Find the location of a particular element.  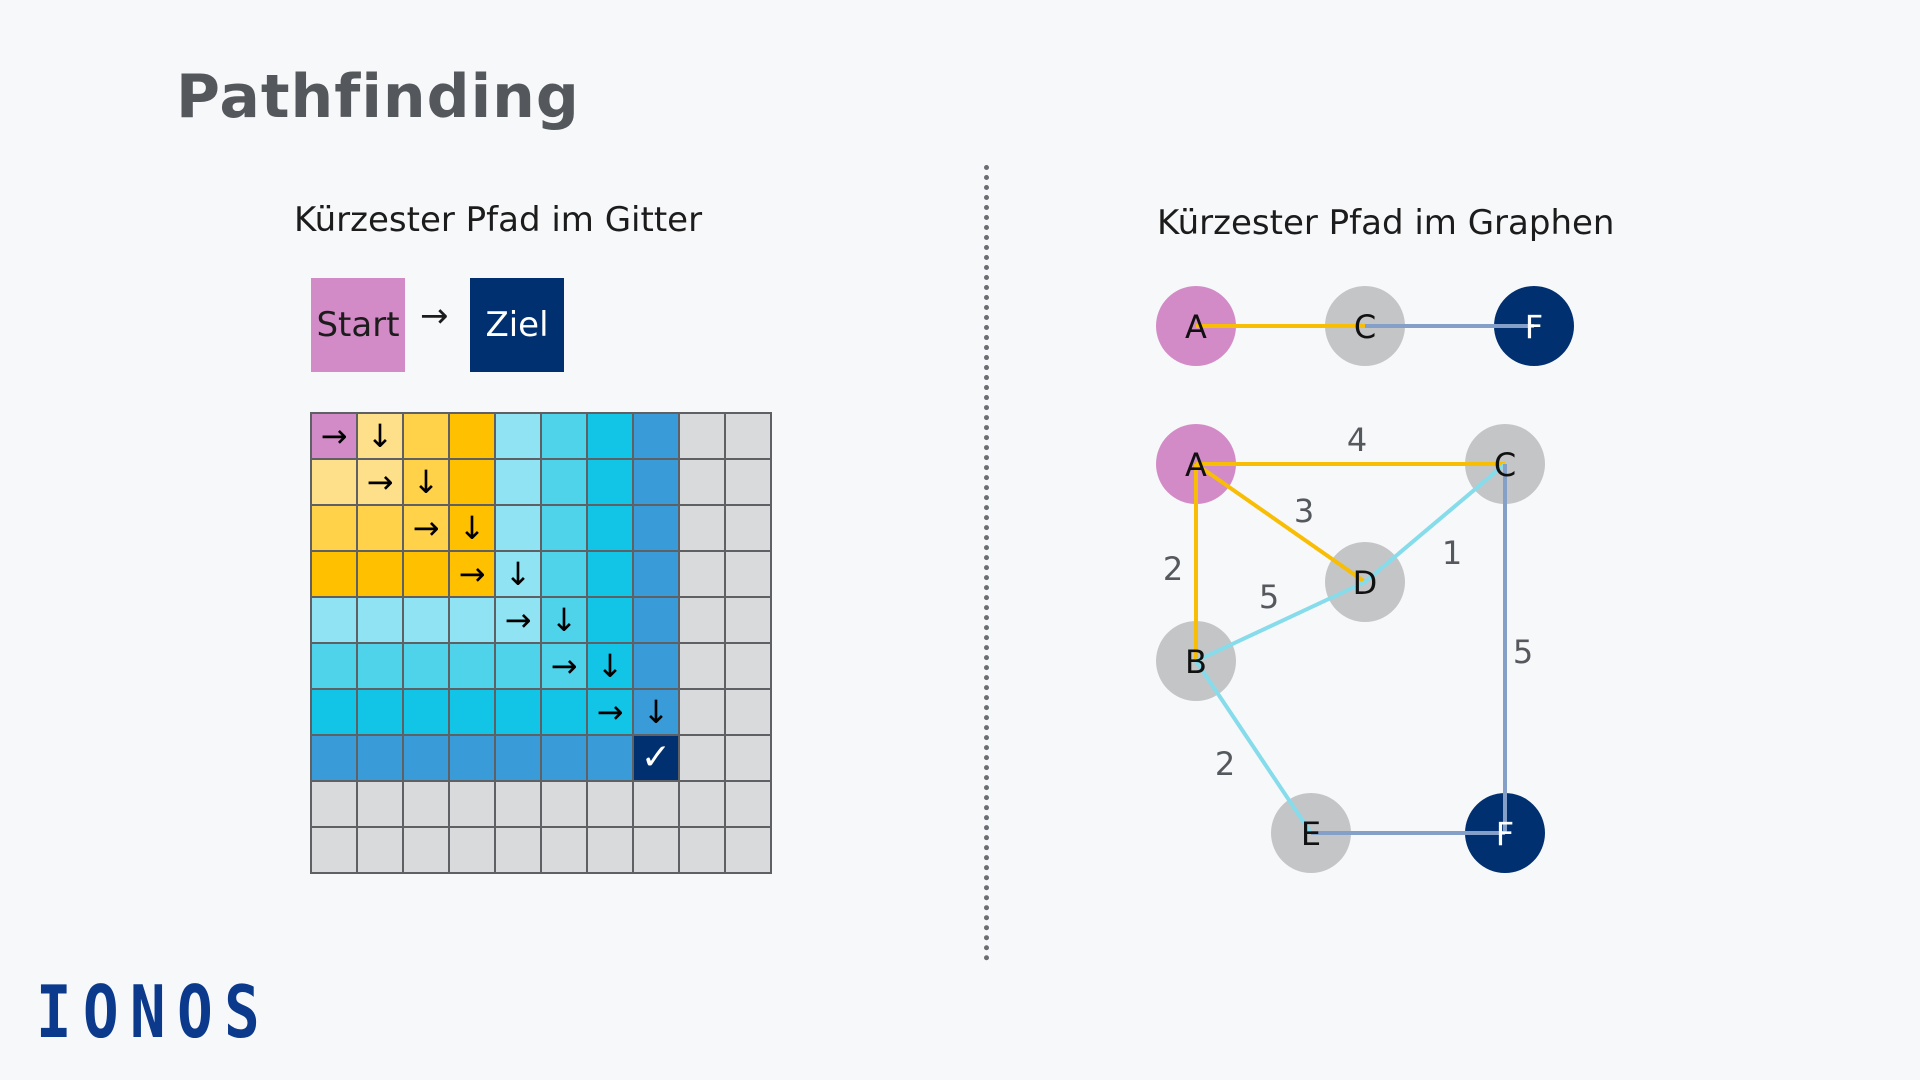

edge-weight: 4 is located at coordinates (1357, 440).